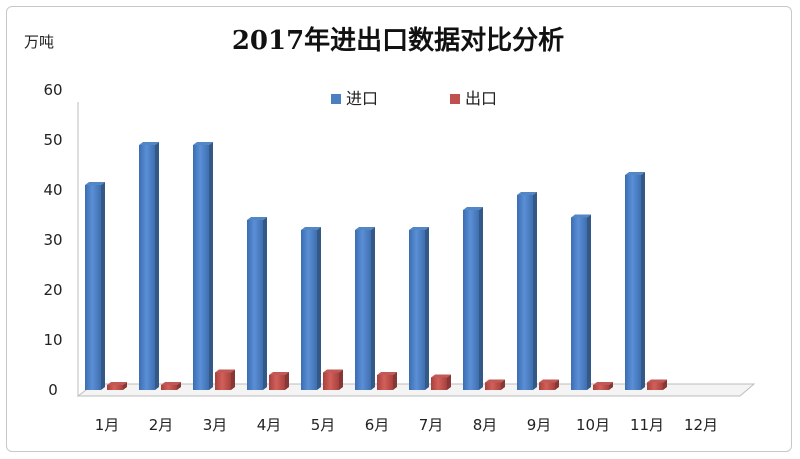  I want to click on x-tick-label: 4月, so click(269, 425).